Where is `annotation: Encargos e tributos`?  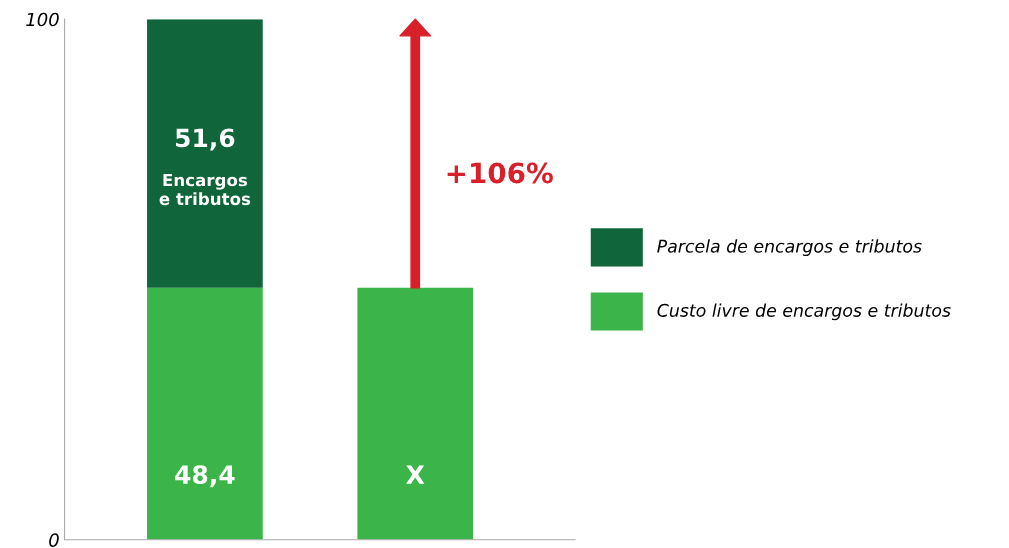
annotation: Encargos e tributos is located at coordinates (205, 189).